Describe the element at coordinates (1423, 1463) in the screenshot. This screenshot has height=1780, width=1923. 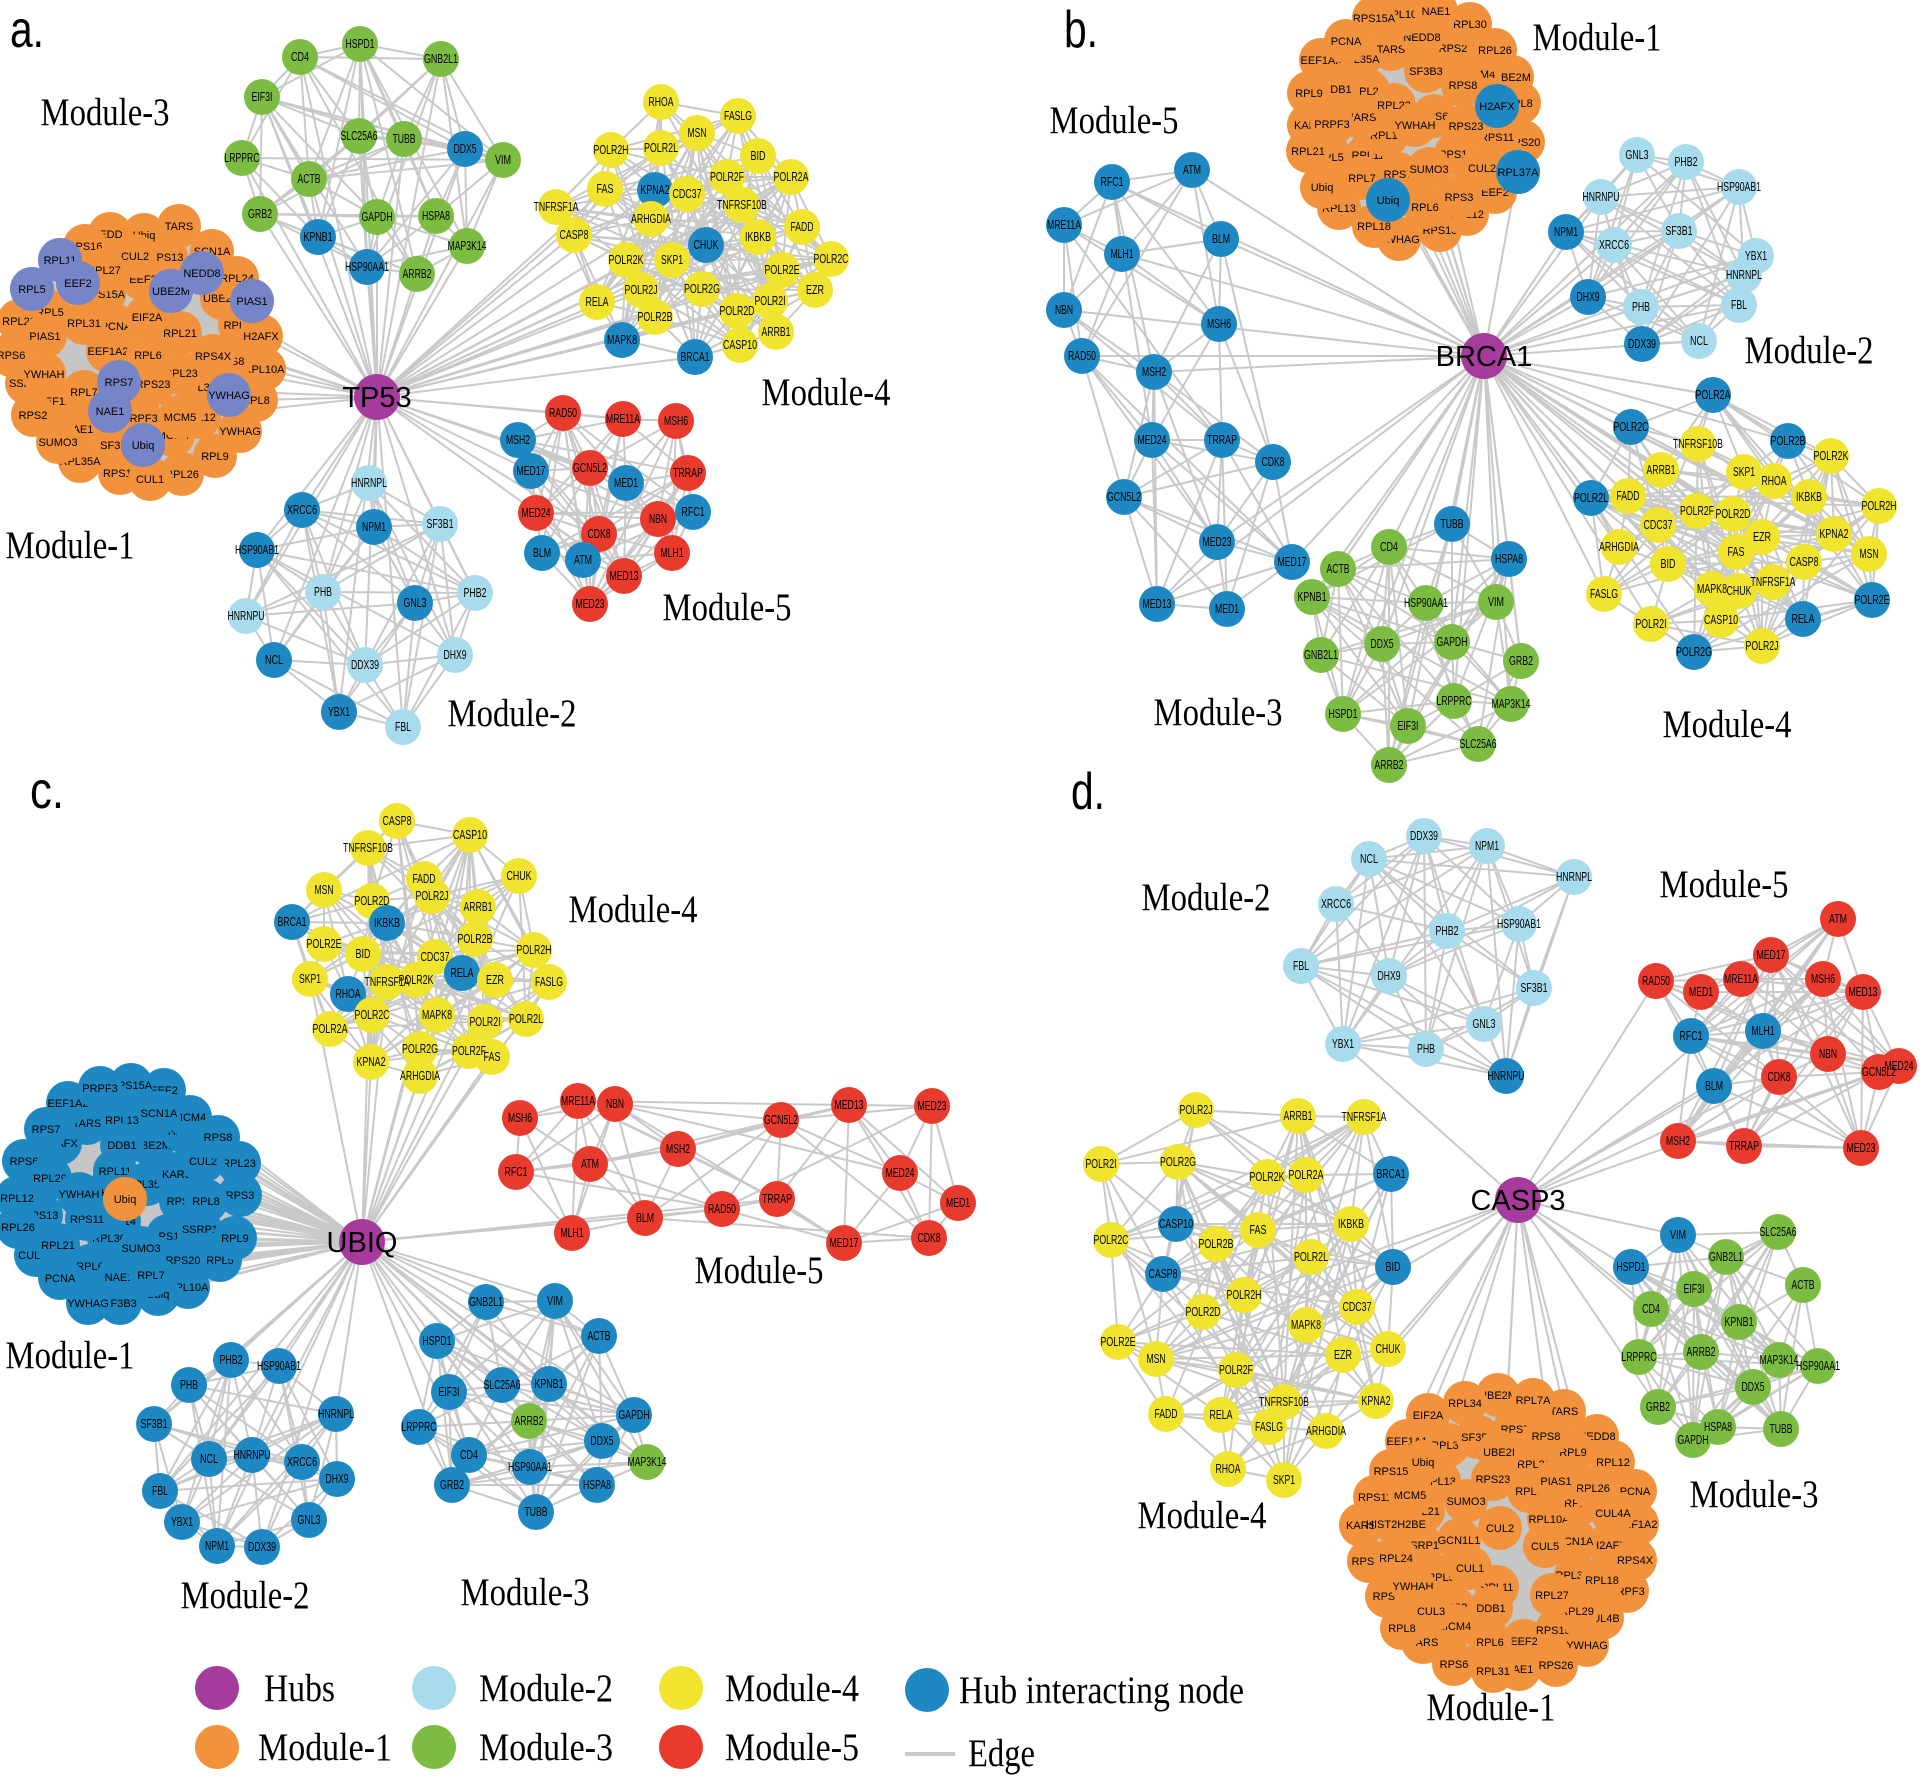
I see `svg-text: Ubiq` at that location.